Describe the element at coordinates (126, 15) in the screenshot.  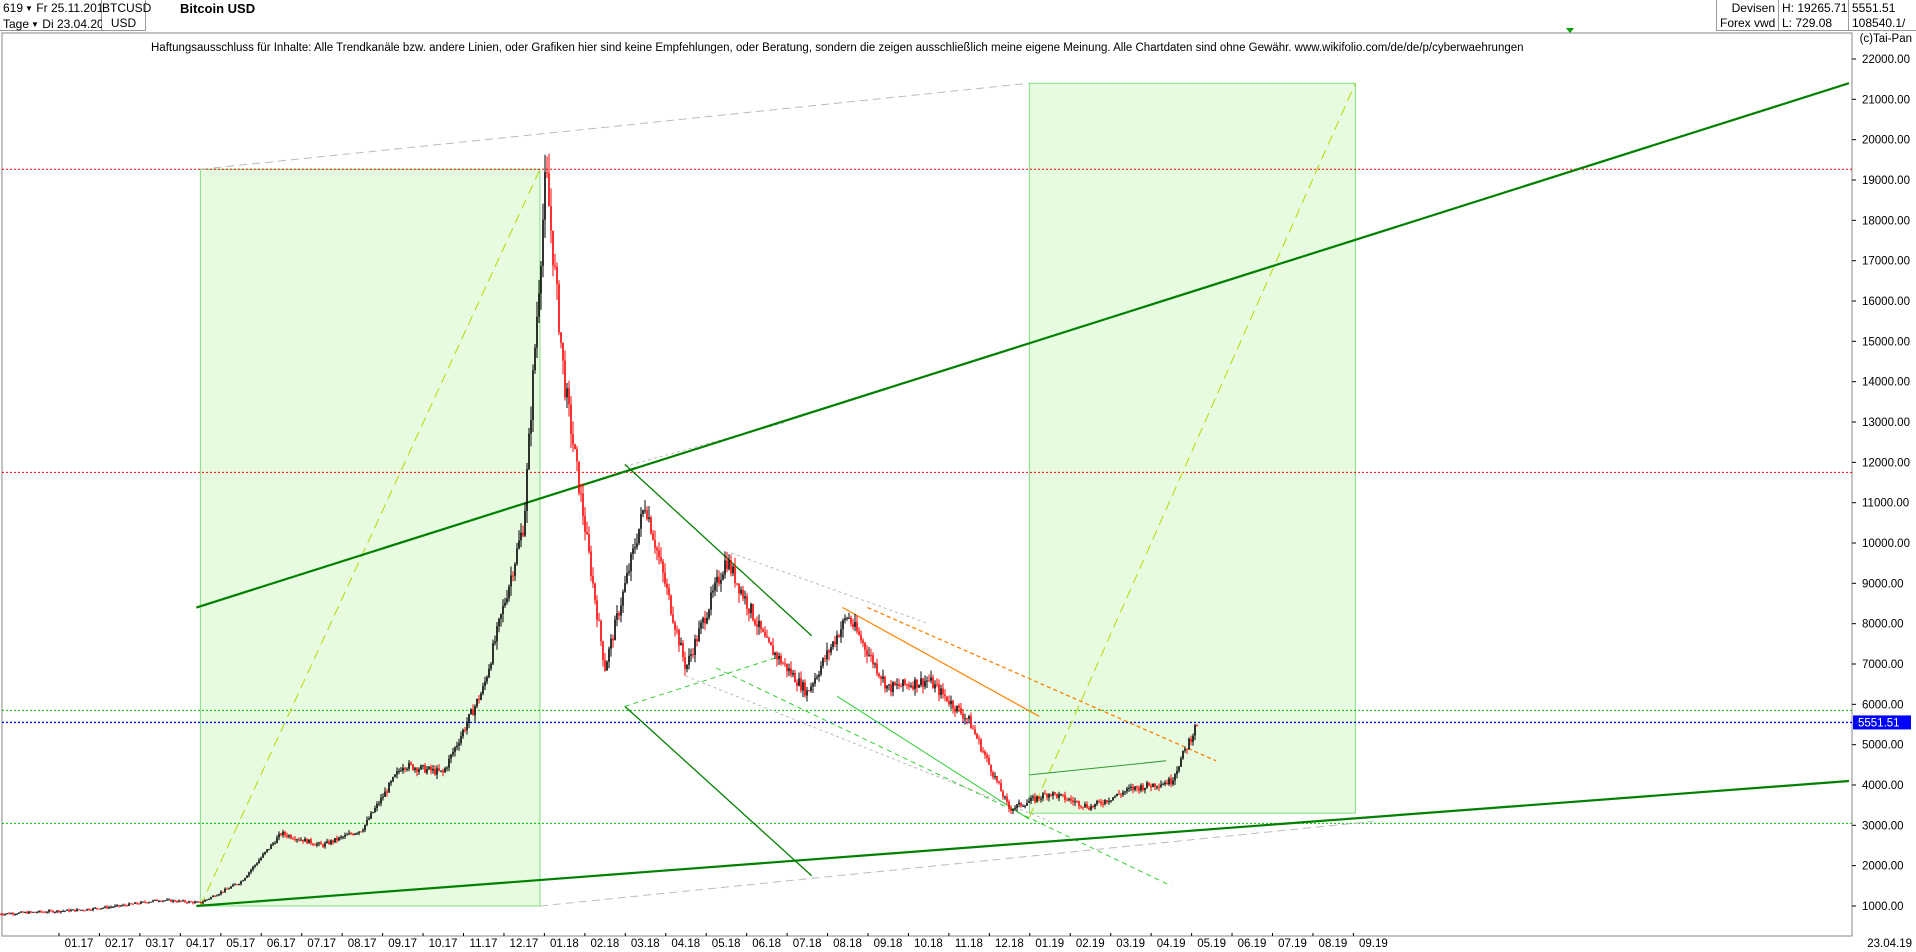
I see `header-symbol-box: BTCUSD USD` at that location.